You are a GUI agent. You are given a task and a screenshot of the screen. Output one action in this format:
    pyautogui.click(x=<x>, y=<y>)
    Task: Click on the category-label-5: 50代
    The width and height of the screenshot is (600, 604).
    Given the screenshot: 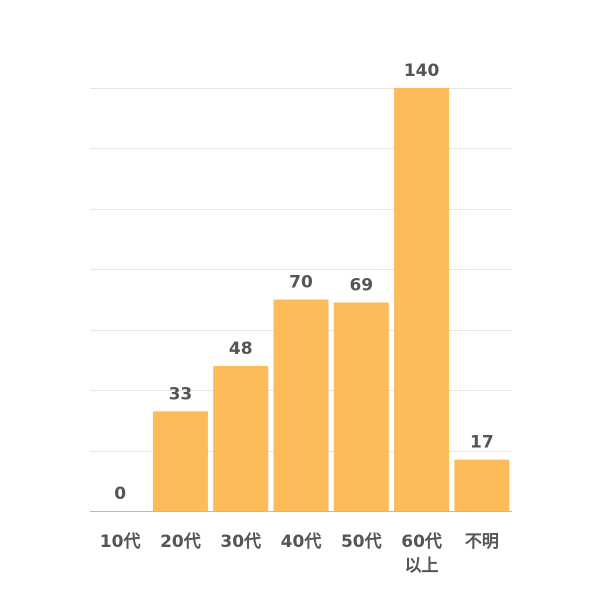 What is the action you would take?
    pyautogui.click(x=361, y=541)
    